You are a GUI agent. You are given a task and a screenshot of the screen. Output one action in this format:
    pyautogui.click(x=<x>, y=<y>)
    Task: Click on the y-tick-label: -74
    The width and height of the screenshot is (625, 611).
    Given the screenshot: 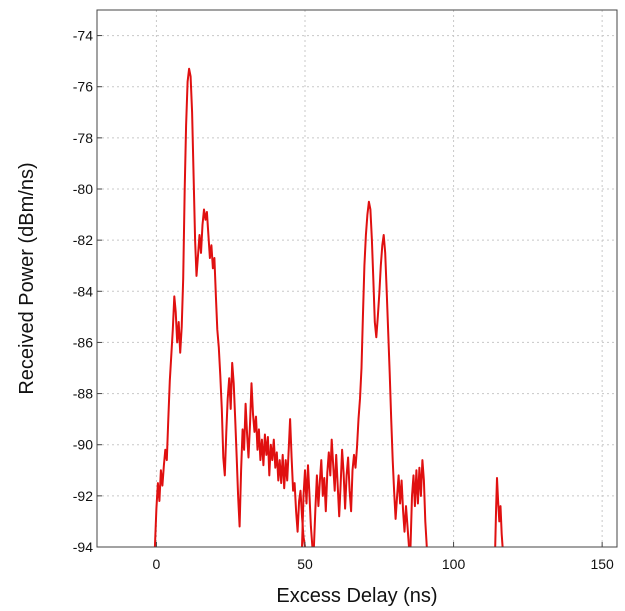 What is the action you would take?
    pyautogui.click(x=83, y=36)
    